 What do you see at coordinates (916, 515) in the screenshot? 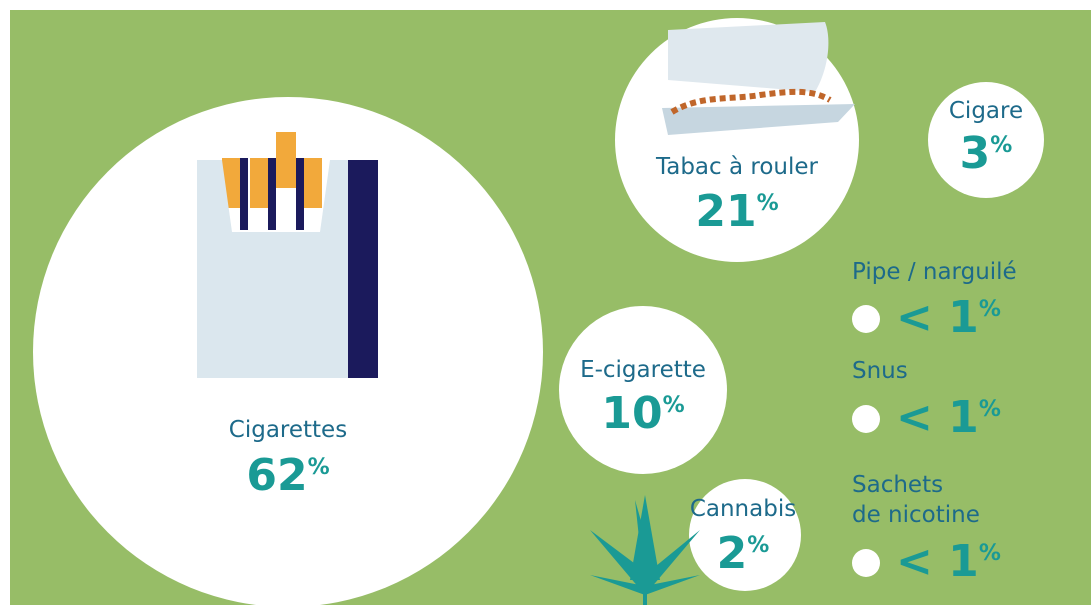
I see `item-label: de nicotine` at bounding box center [916, 515].